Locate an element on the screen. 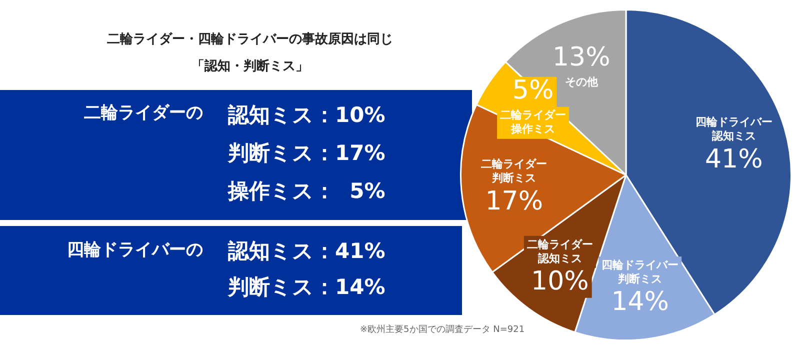 This screenshot has height=349, width=800. text: 操作ミス： 5% is located at coordinates (307, 191).